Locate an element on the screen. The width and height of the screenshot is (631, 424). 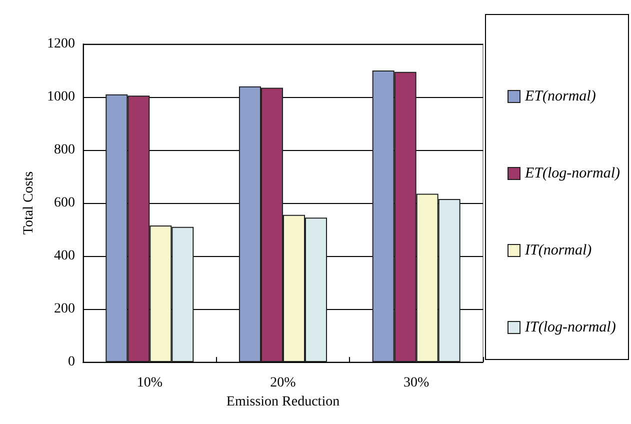
legend-label: ET(log-normal) is located at coordinates (572, 174).